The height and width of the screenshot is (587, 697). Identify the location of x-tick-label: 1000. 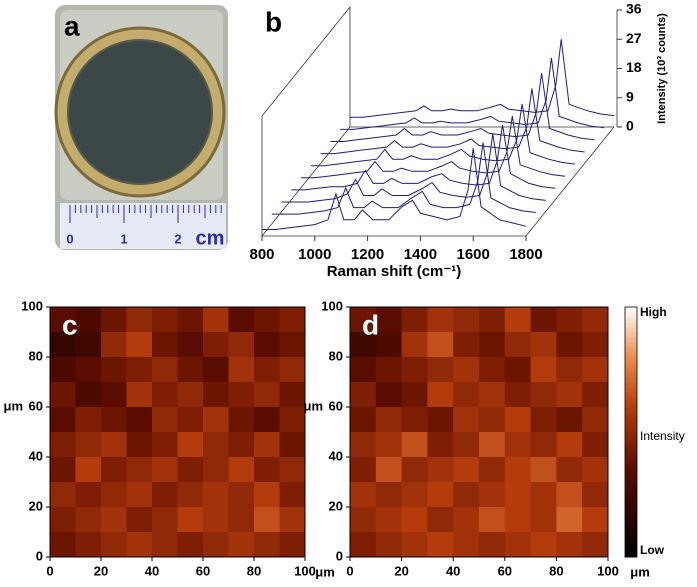
(314, 254).